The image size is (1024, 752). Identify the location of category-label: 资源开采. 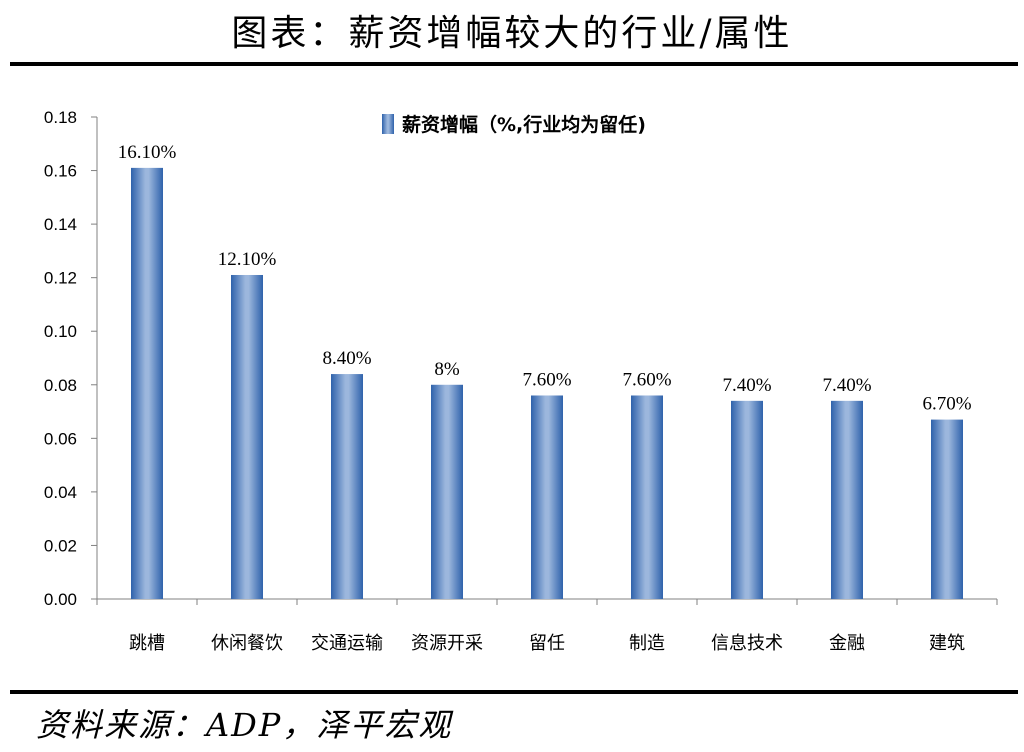
(447, 643).